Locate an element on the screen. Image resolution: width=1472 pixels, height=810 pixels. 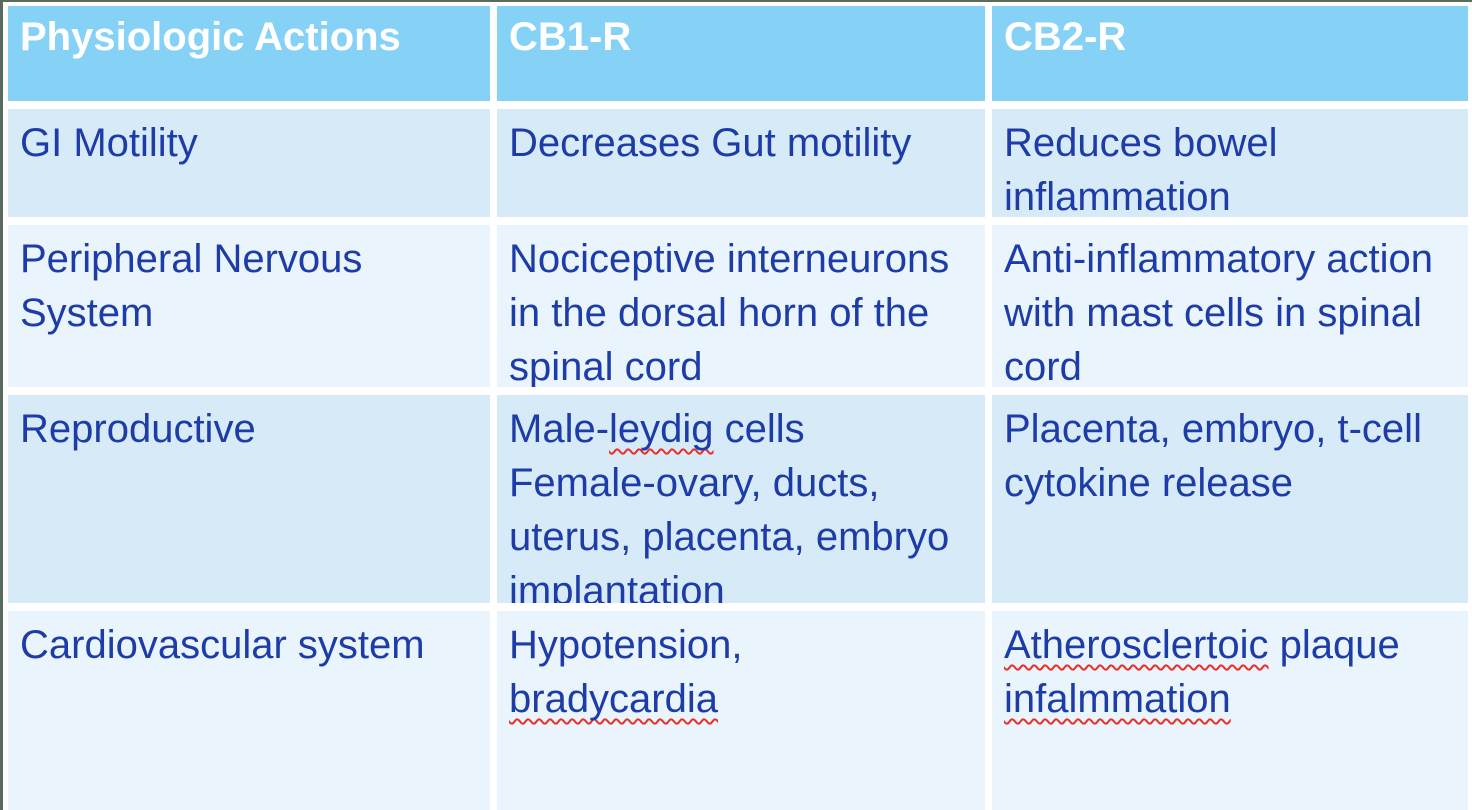
cell-gi-motility-cb2: Reduces bowel inflammation is located at coordinates (1230, 163).